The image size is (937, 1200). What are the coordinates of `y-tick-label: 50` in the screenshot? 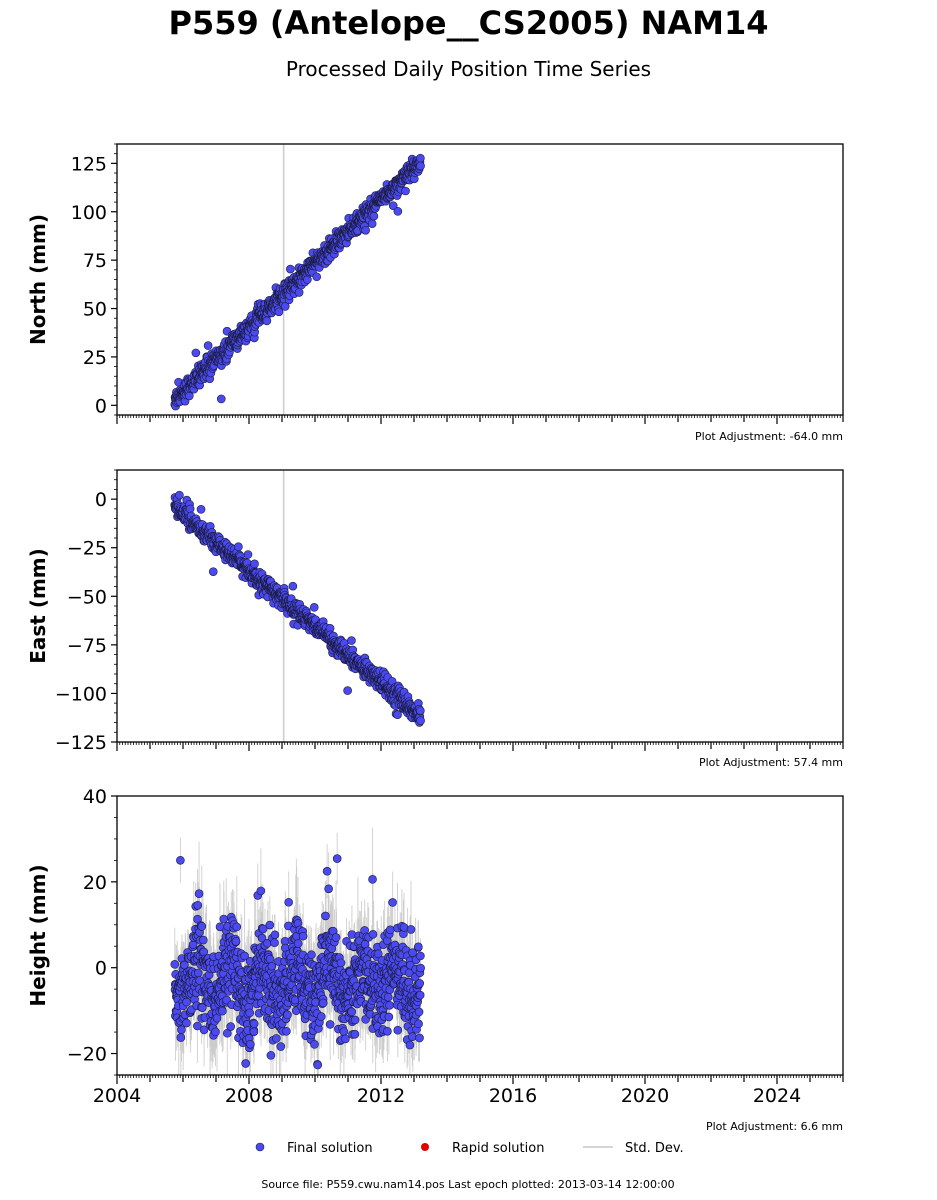 It's located at (95, 310).